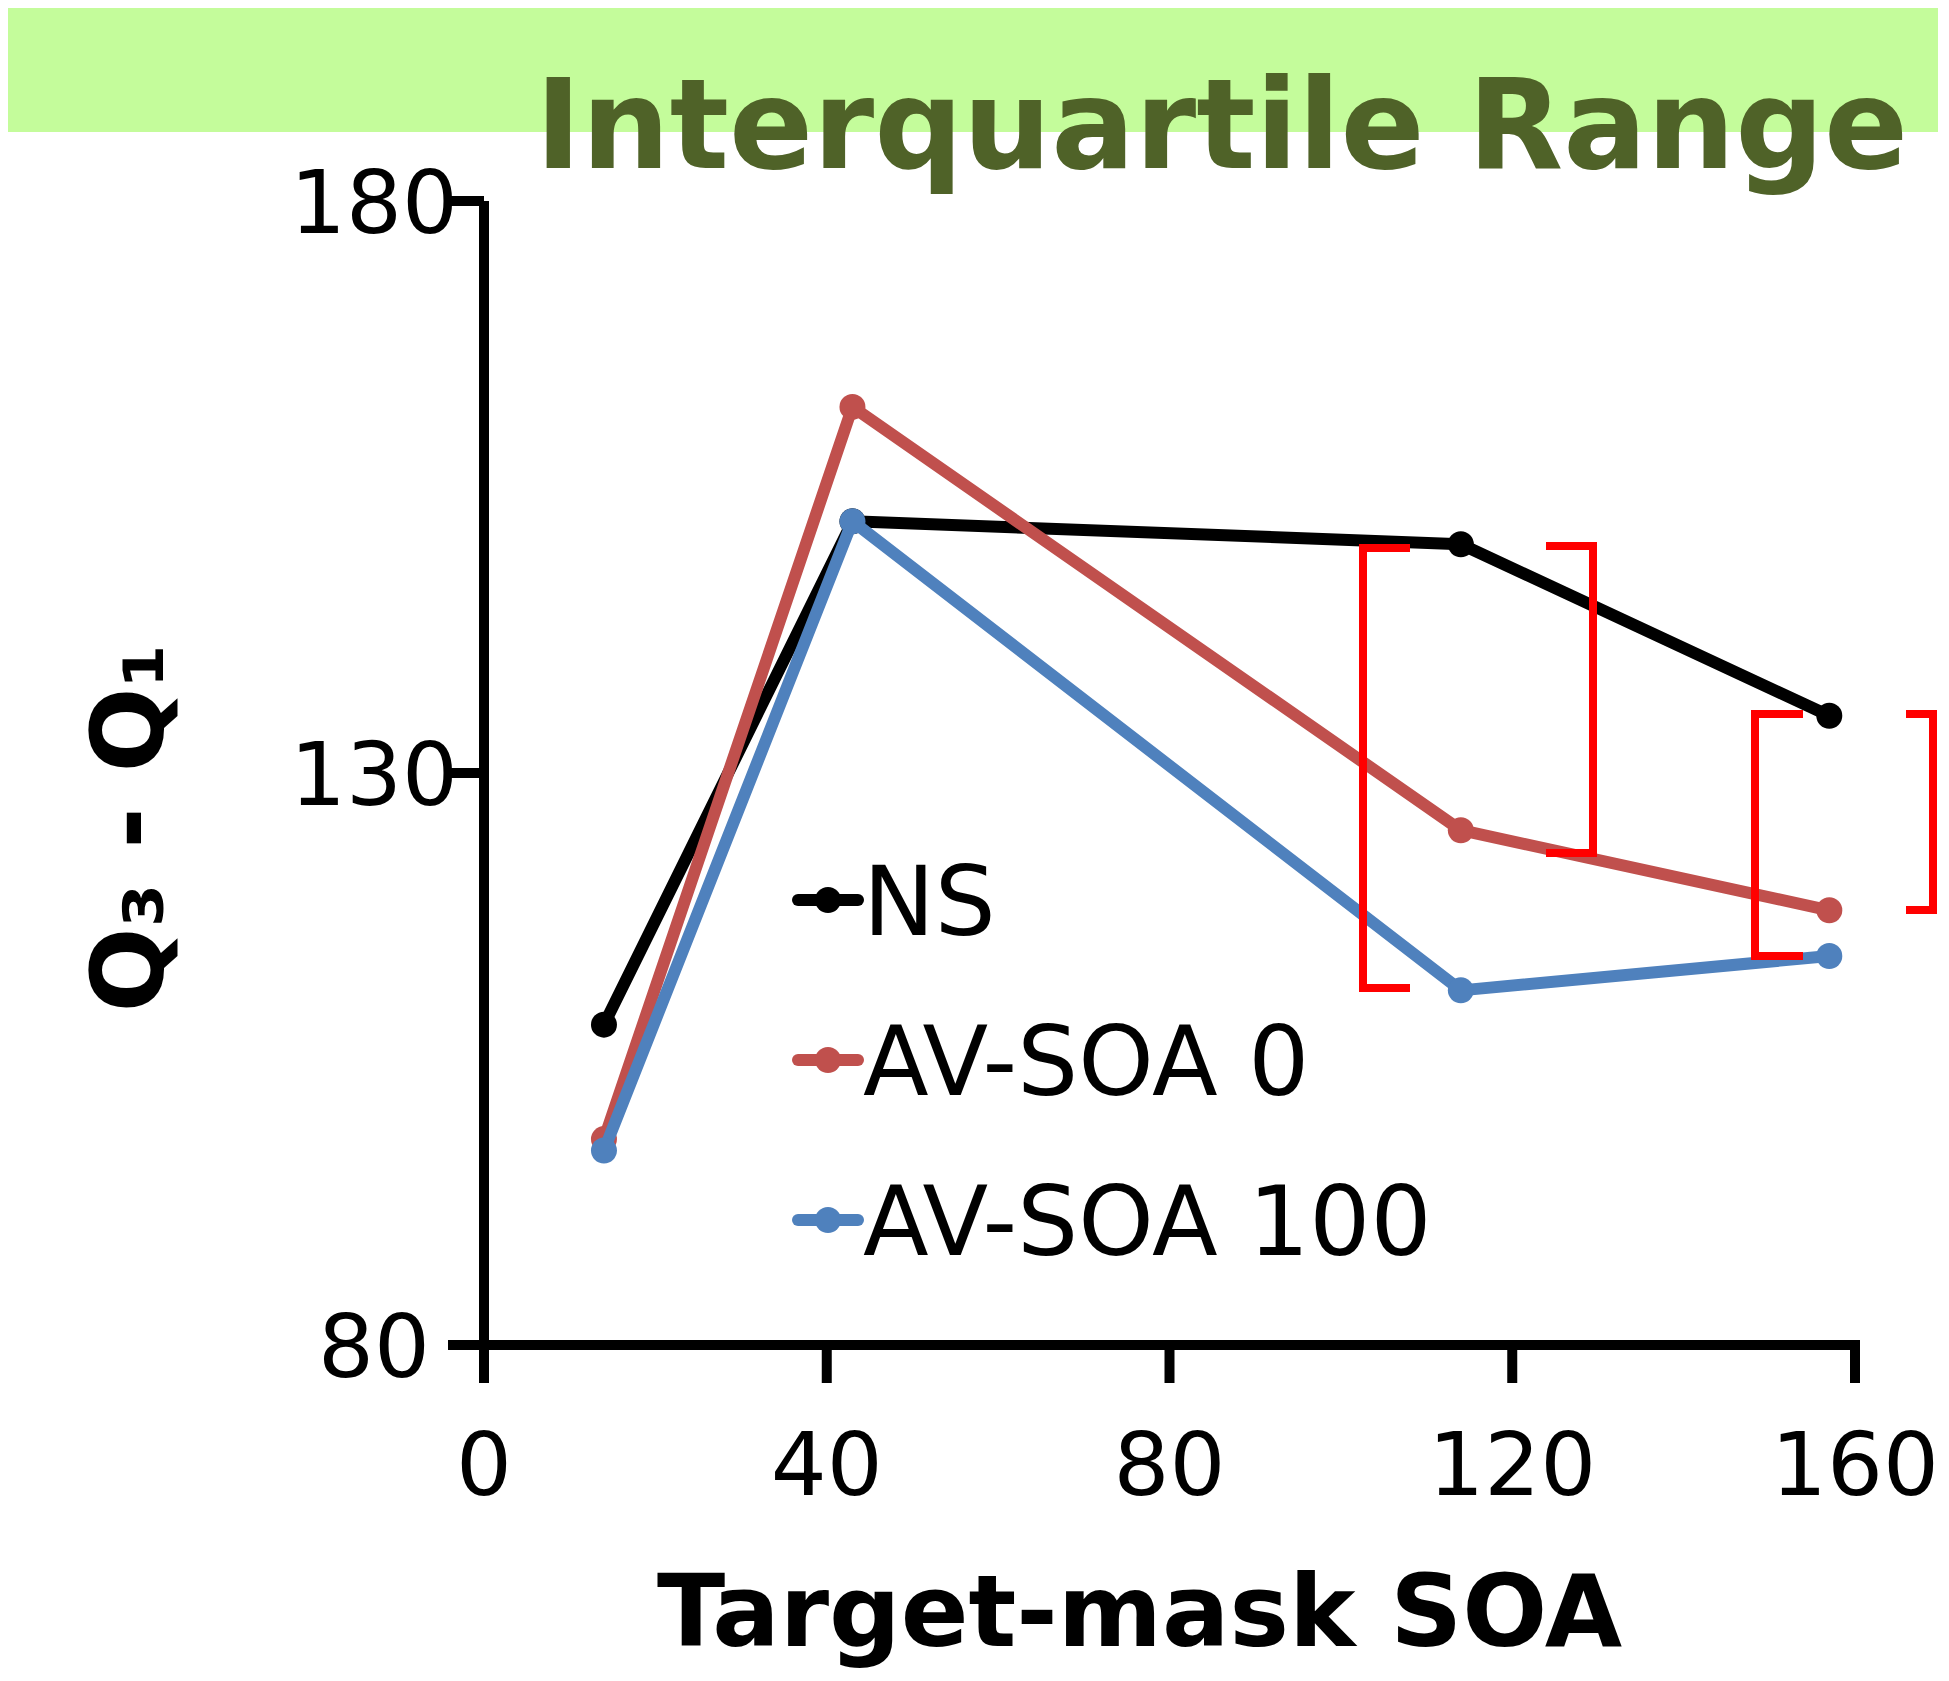 The height and width of the screenshot is (1681, 1949). I want to click on x-tick-label: 0, so click(484, 1464).